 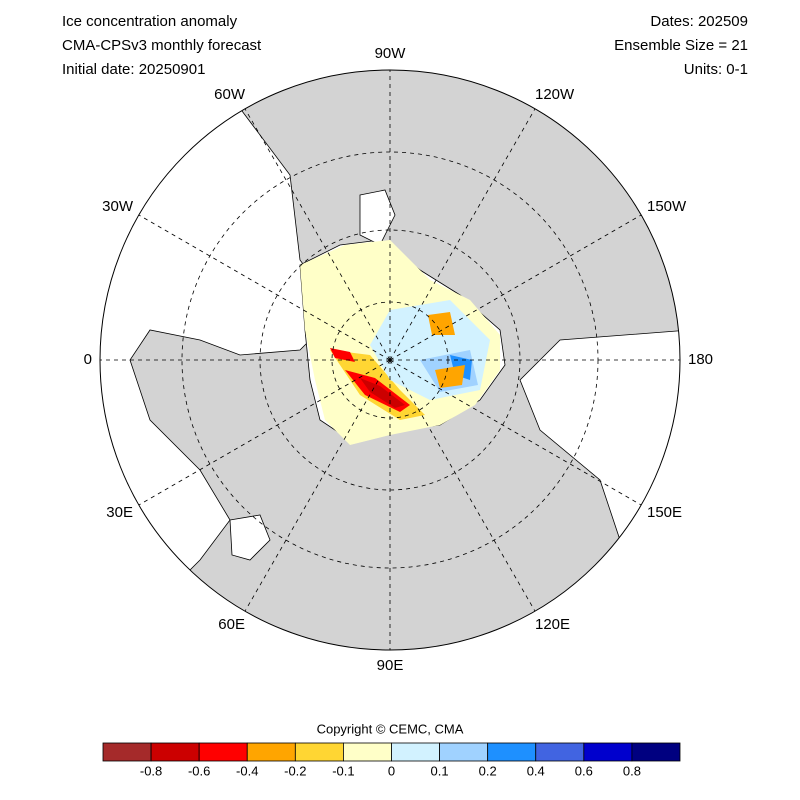 What do you see at coordinates (343, 770) in the screenshot?
I see `colorbar-label: -0.1` at bounding box center [343, 770].